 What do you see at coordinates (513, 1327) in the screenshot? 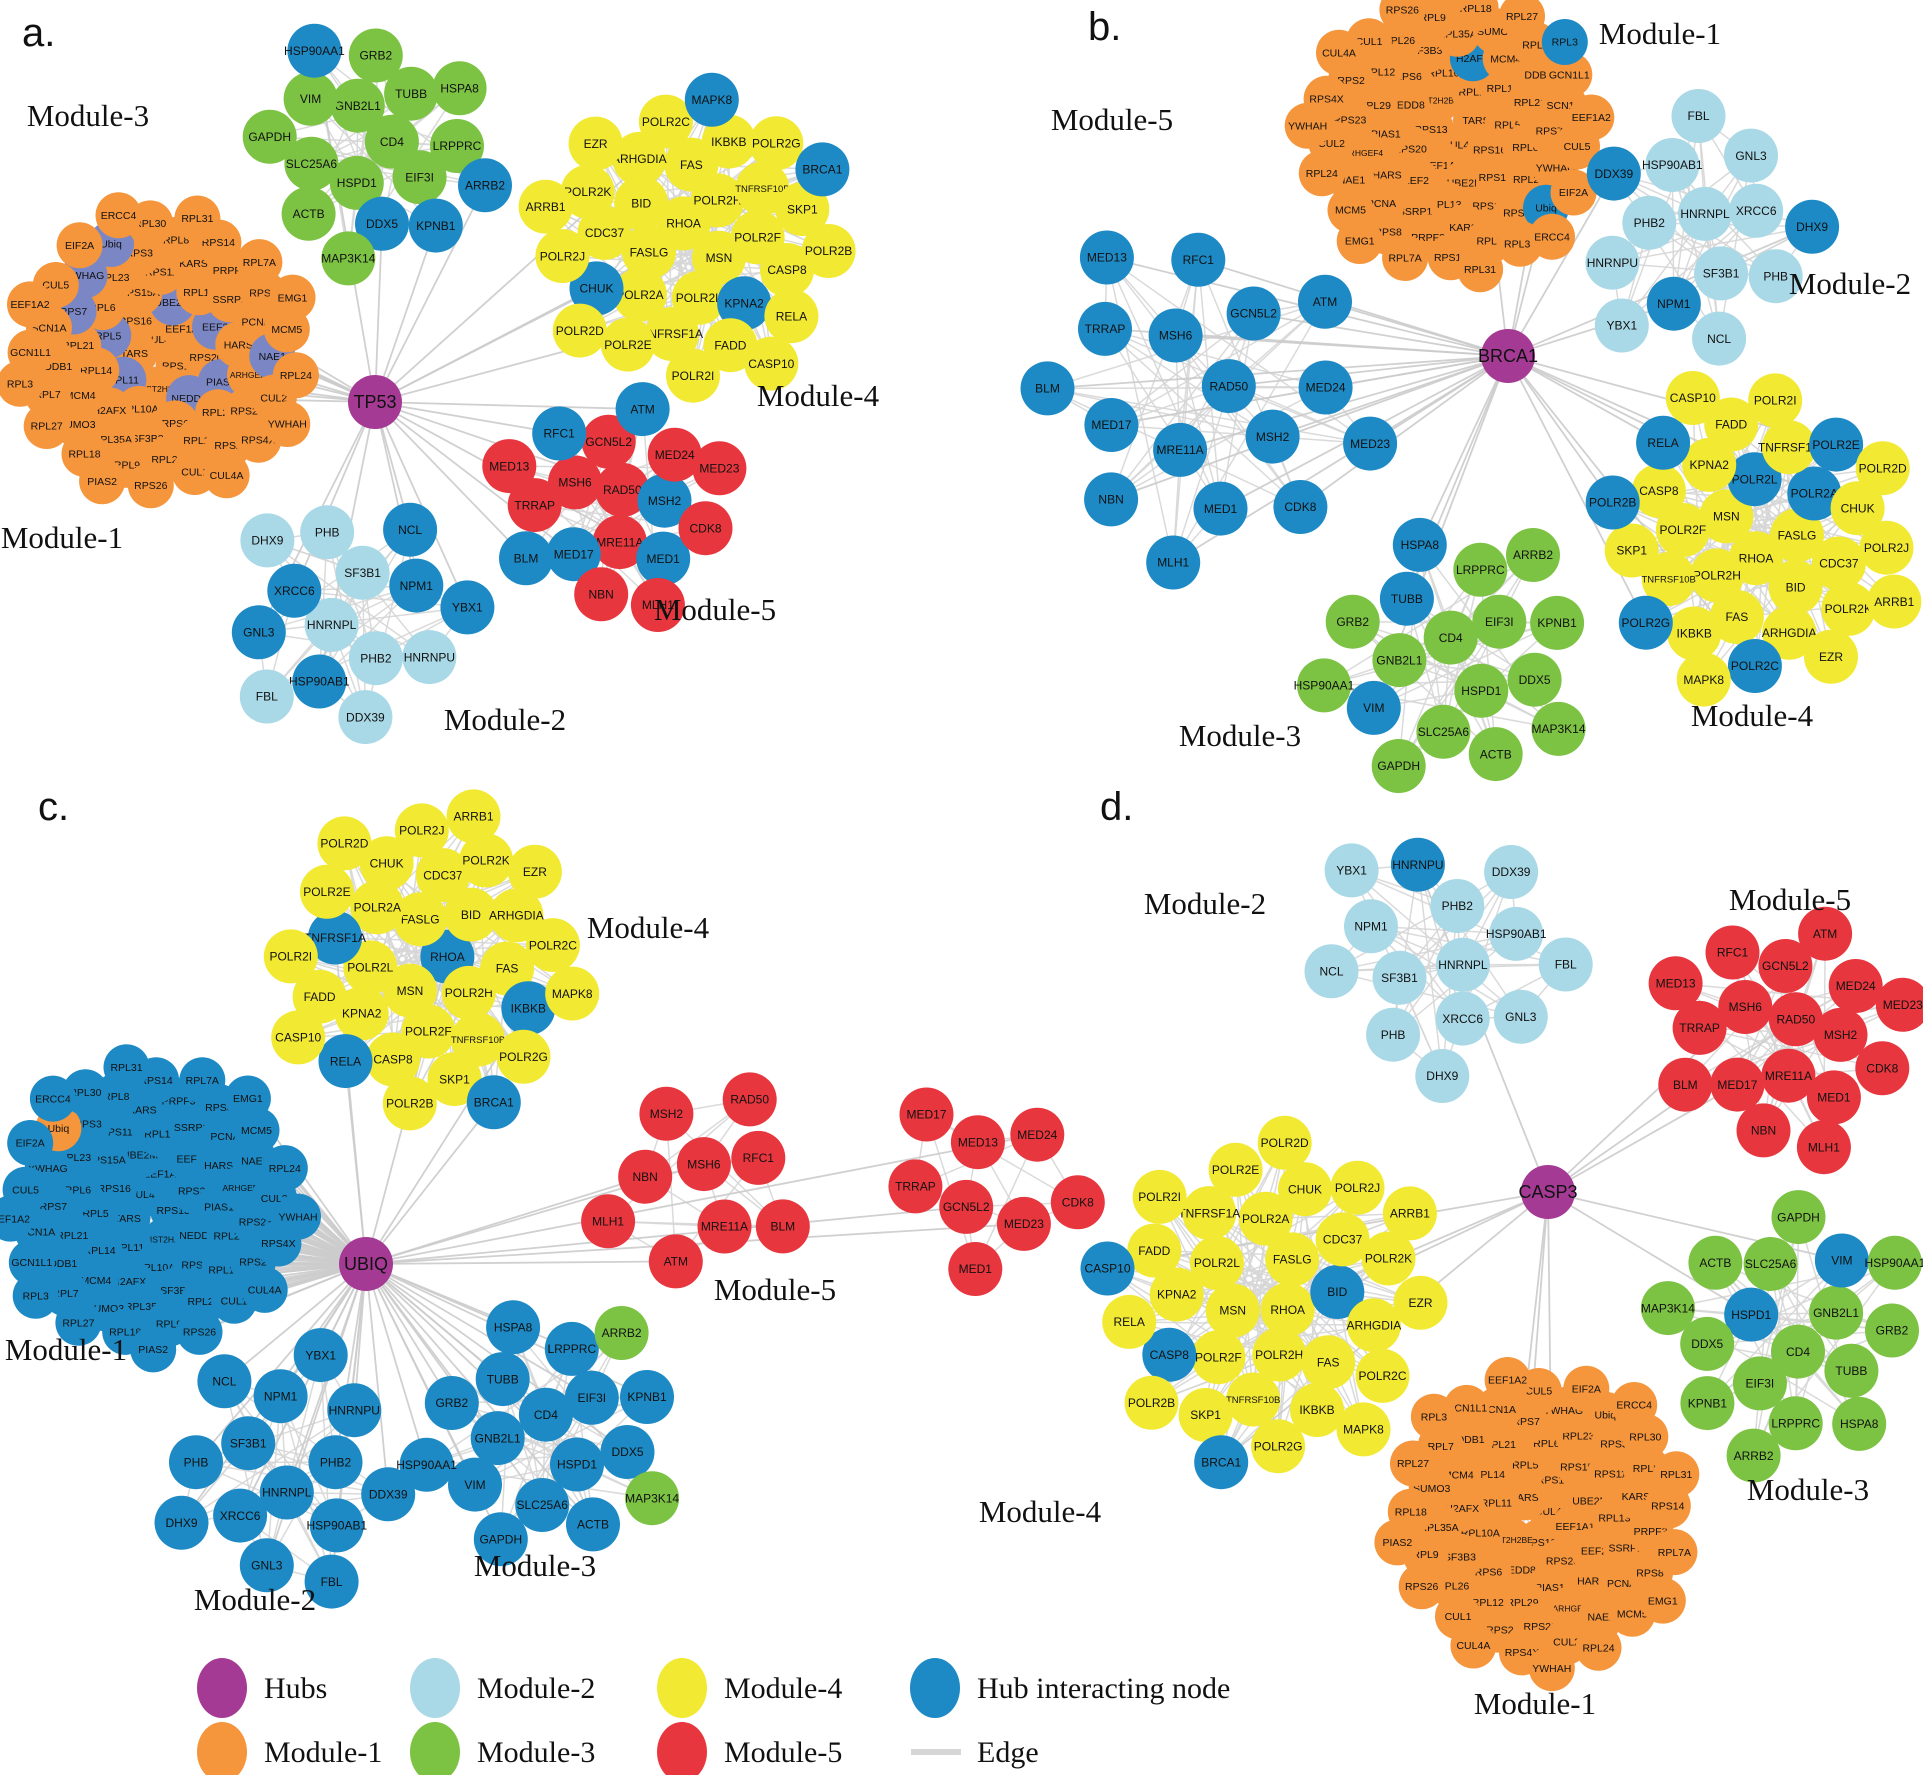
I see `node-HSPA8: HSPA8` at bounding box center [513, 1327].